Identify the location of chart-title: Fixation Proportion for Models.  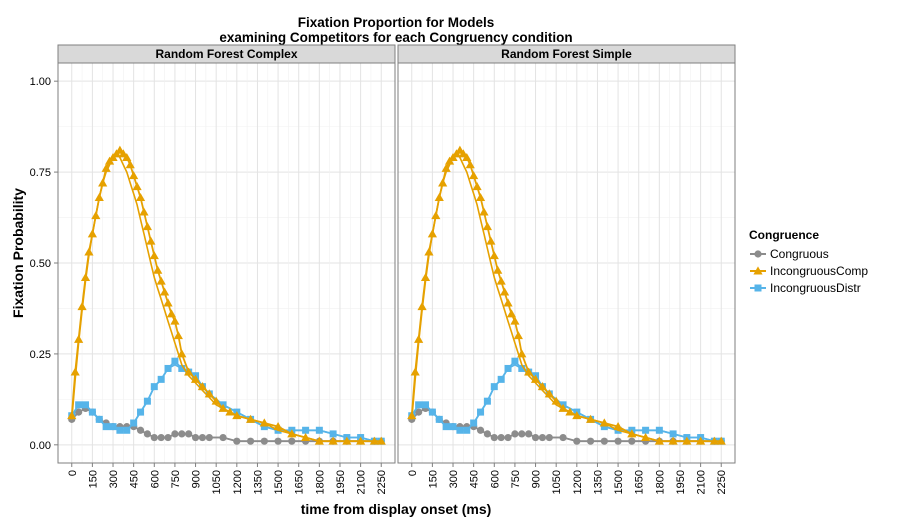
(396, 22).